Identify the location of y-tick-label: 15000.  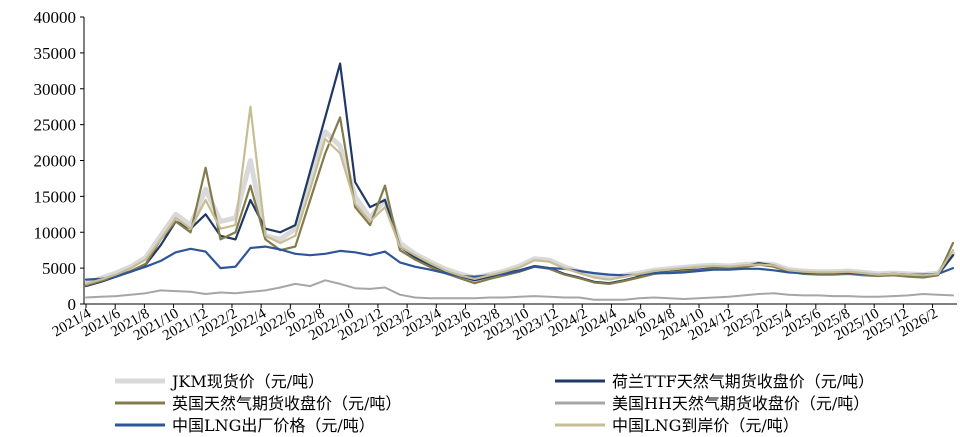
(55, 196).